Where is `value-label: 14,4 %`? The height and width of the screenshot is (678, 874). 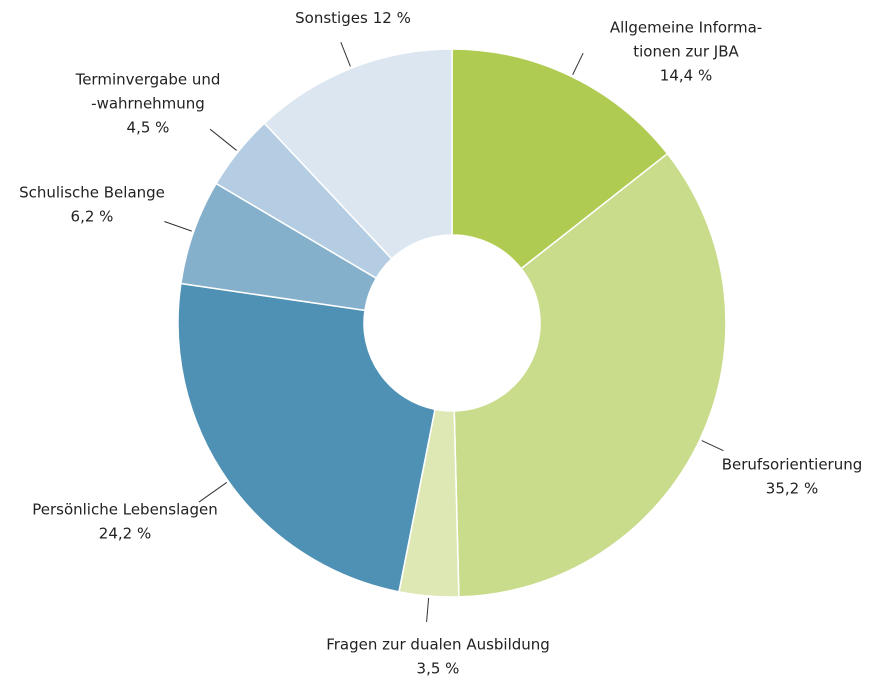
value-label: 14,4 % is located at coordinates (686, 76).